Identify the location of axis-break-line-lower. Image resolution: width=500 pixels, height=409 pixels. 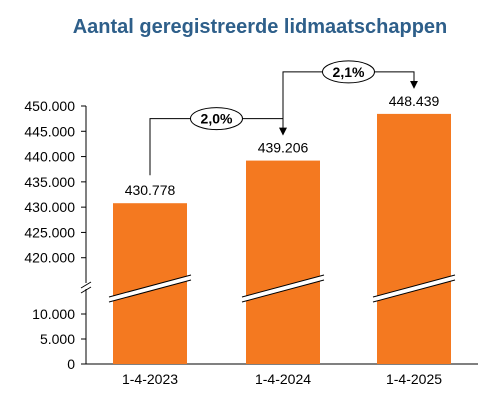
(86, 290).